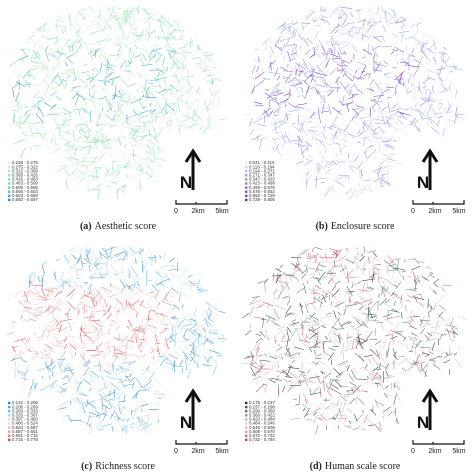 The width and height of the screenshot is (474, 476). I want to click on north-arrow, so click(193, 169).